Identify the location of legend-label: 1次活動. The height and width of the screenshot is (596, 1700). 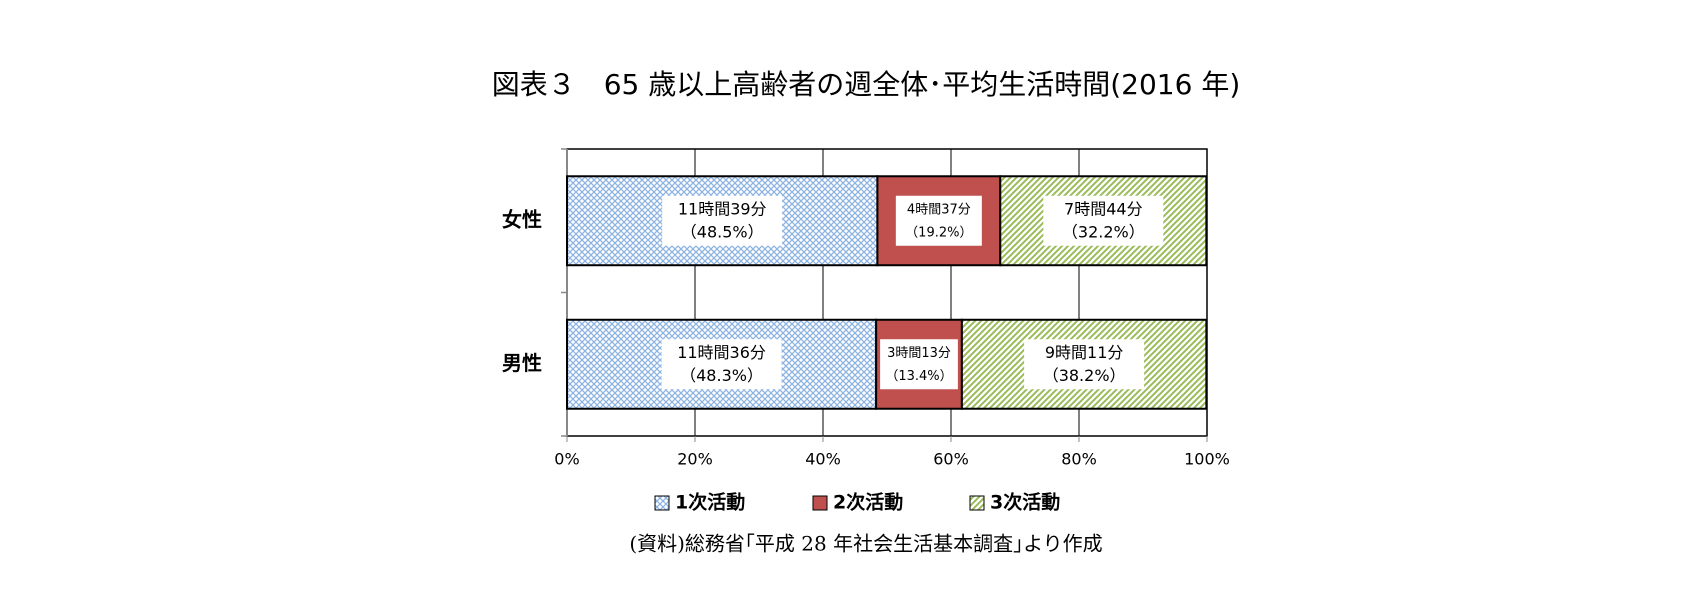
(710, 502).